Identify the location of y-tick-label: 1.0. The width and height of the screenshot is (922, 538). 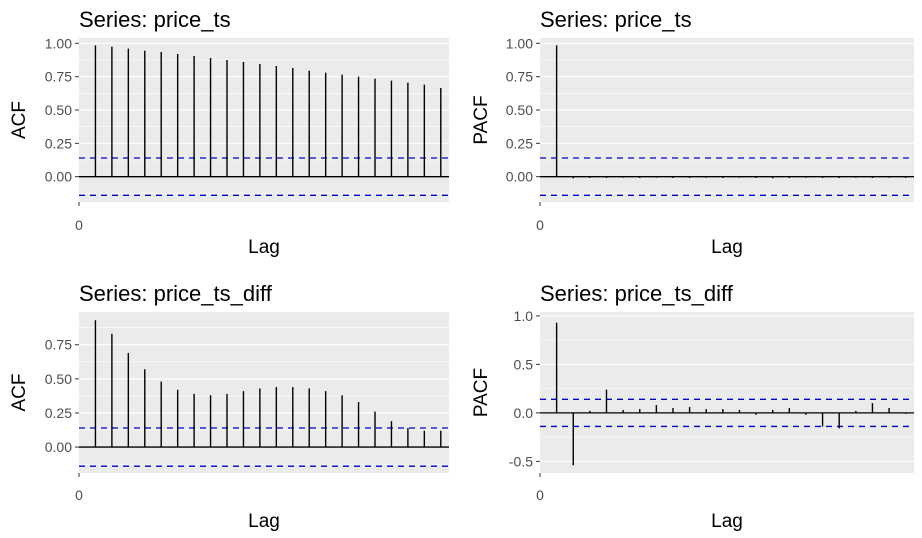
(524, 316).